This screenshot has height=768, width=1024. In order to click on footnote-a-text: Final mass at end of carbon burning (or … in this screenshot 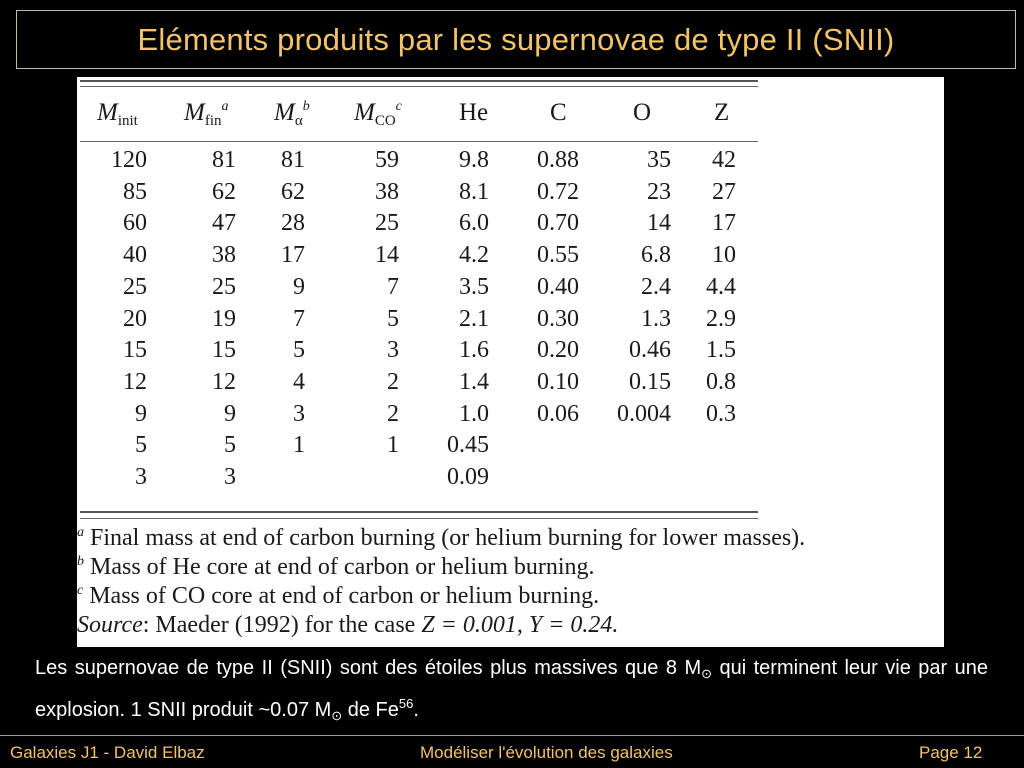, I will do `click(448, 538)`.